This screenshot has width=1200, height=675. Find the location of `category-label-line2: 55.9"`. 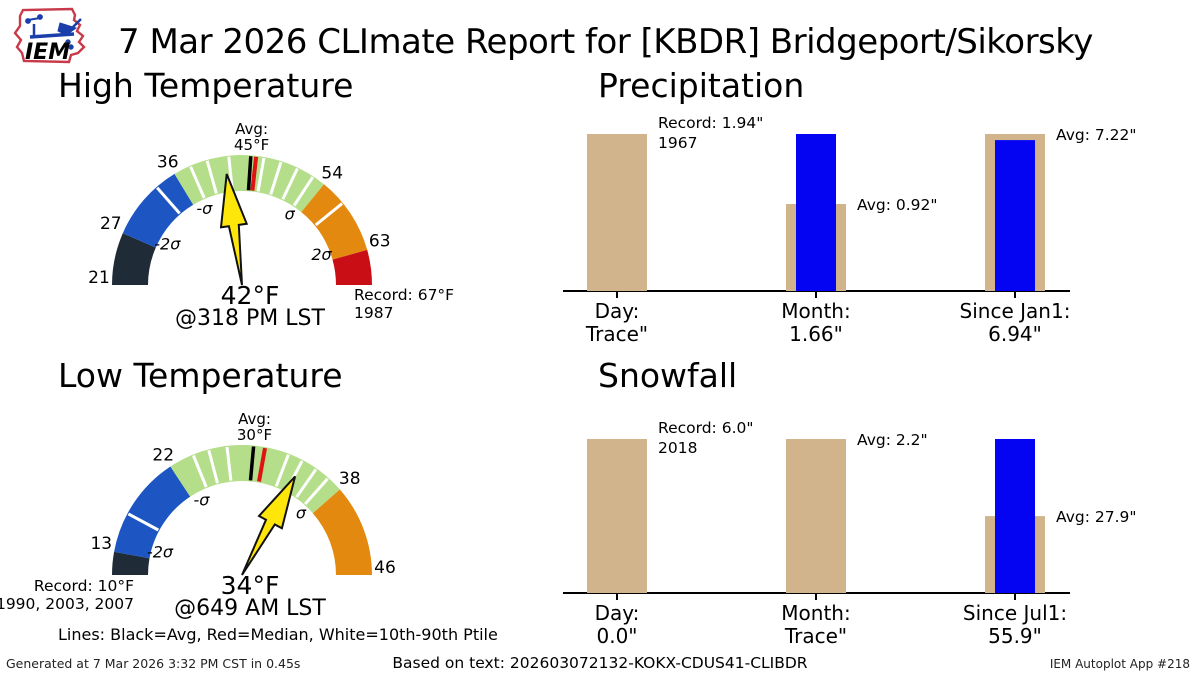

category-label-line2: 55.9" is located at coordinates (1015, 636).